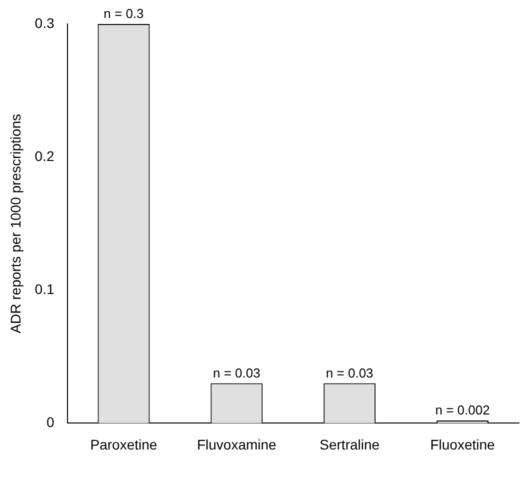  I want to click on x-tick-label: Fluoxetine, so click(463, 444).